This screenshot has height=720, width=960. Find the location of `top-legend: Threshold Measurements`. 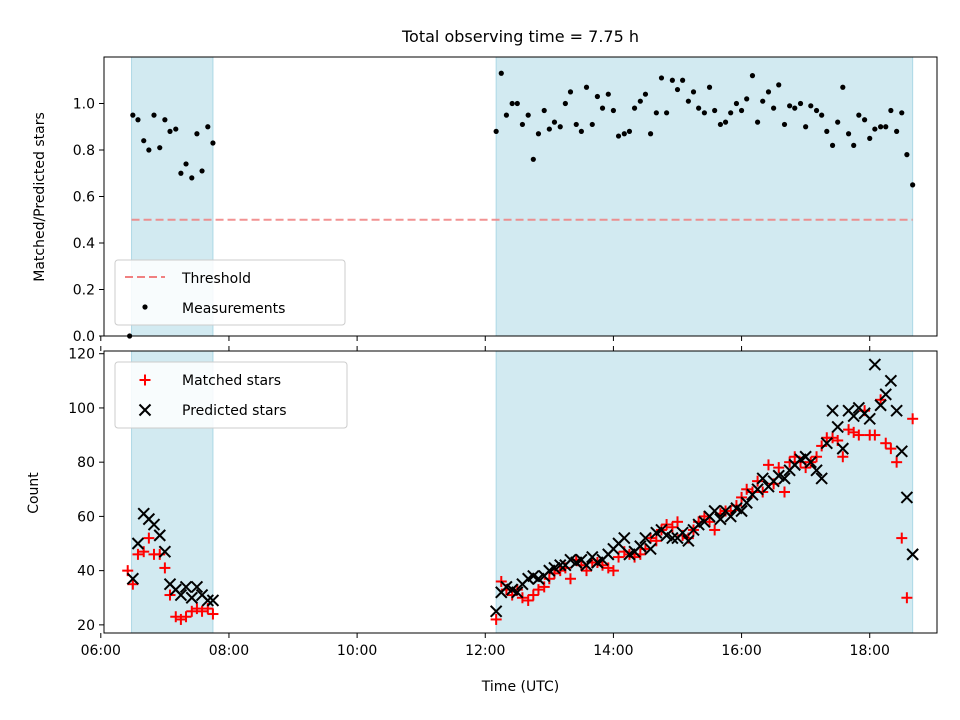

top-legend: Threshold Measurements is located at coordinates (230, 292).